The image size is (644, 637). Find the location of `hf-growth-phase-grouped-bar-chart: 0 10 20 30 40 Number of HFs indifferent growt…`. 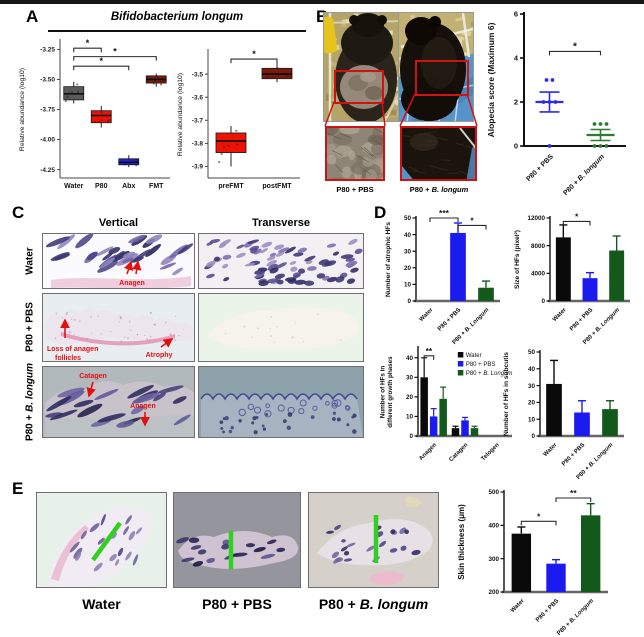

hf-growth-phase-grouped-bar-chart: 0 10 20 30 40 Number of HFs indifferent growt… is located at coordinates (446, 404).